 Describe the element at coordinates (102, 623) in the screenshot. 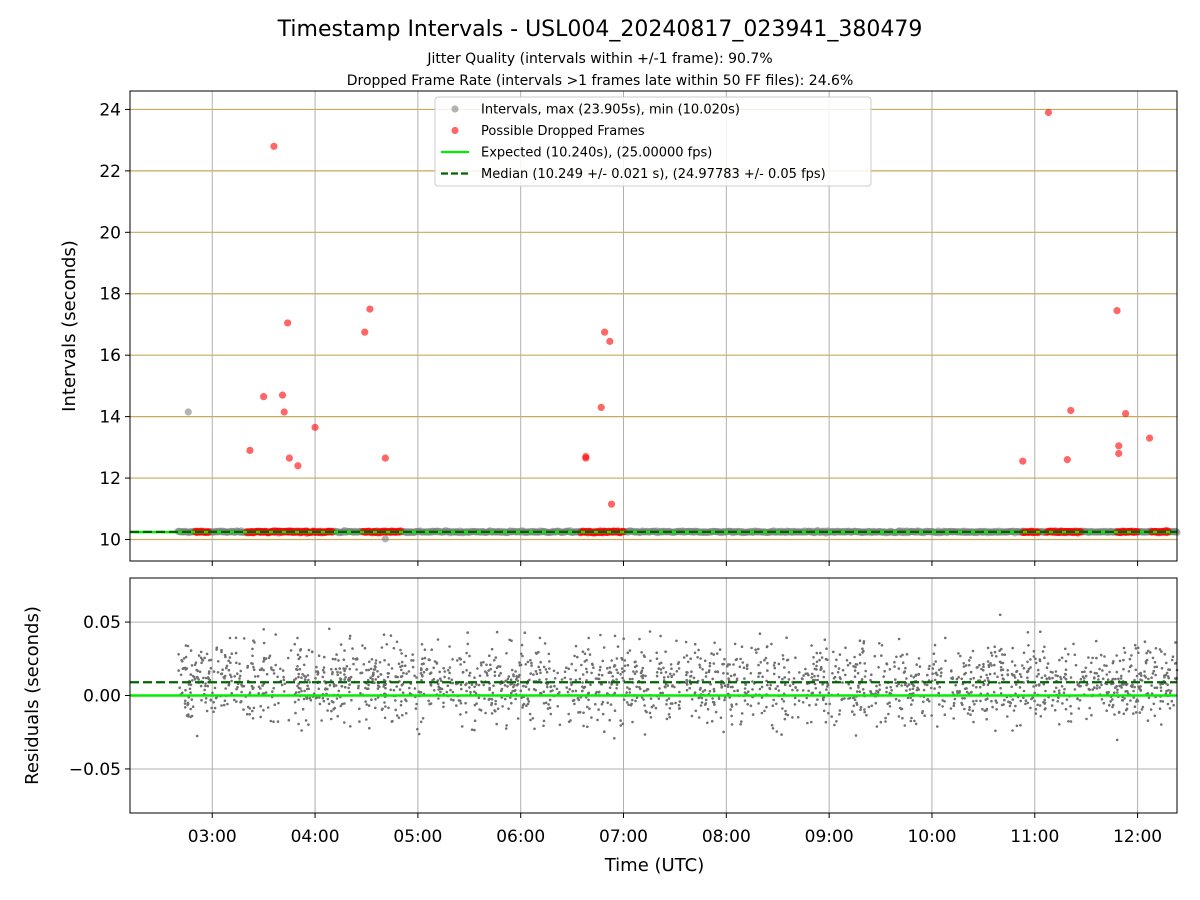

I see `residuals-y-tick-label: 0.05` at that location.